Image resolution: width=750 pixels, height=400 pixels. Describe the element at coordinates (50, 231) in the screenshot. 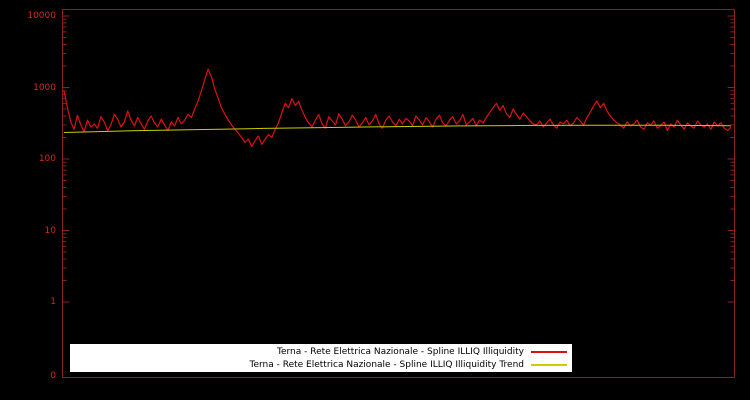

I see `y-tick-label-10: 10` at that location.